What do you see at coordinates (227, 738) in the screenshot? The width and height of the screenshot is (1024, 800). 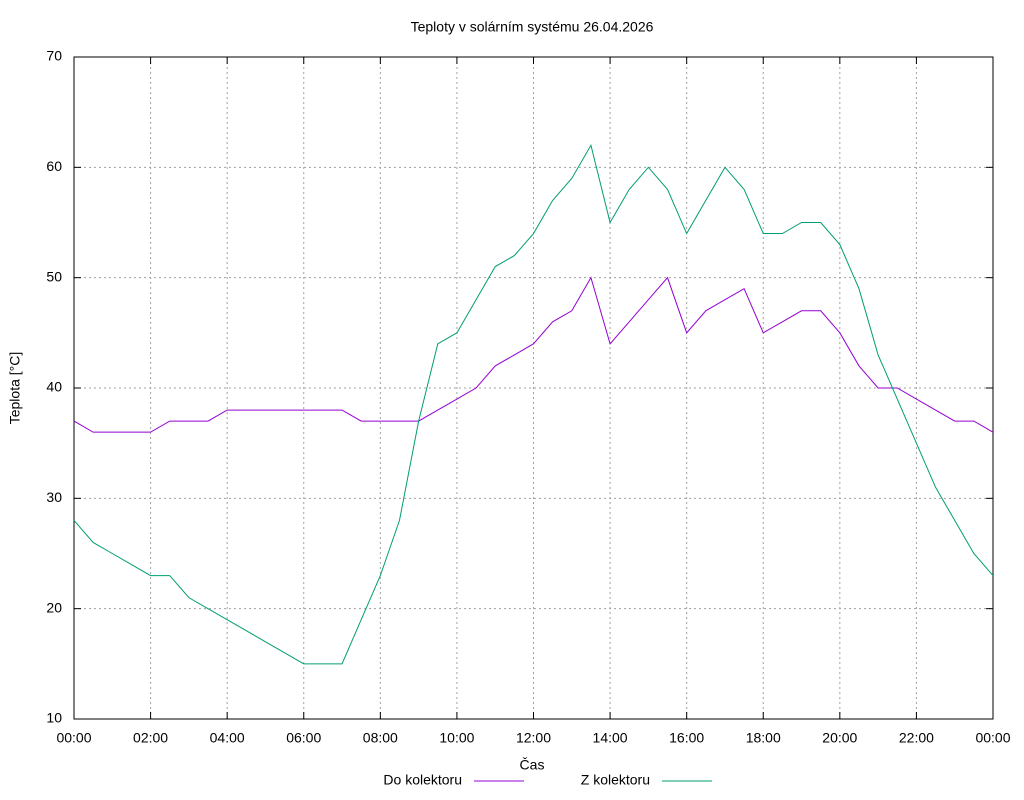 I see `x-tick-label: 04:00` at bounding box center [227, 738].